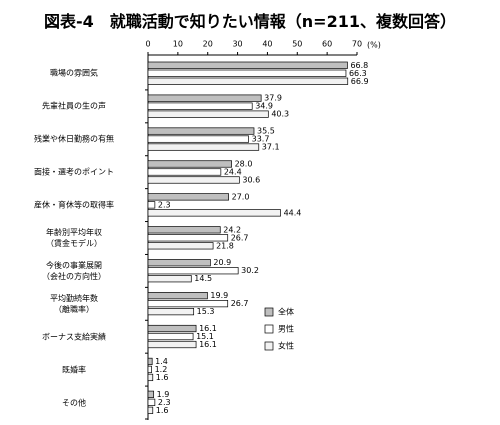 Image resolution: width=500 pixels, height=425 pixels. Describe the element at coordinates (251, 179) in the screenshot. I see `value-label: 30.6` at that location.